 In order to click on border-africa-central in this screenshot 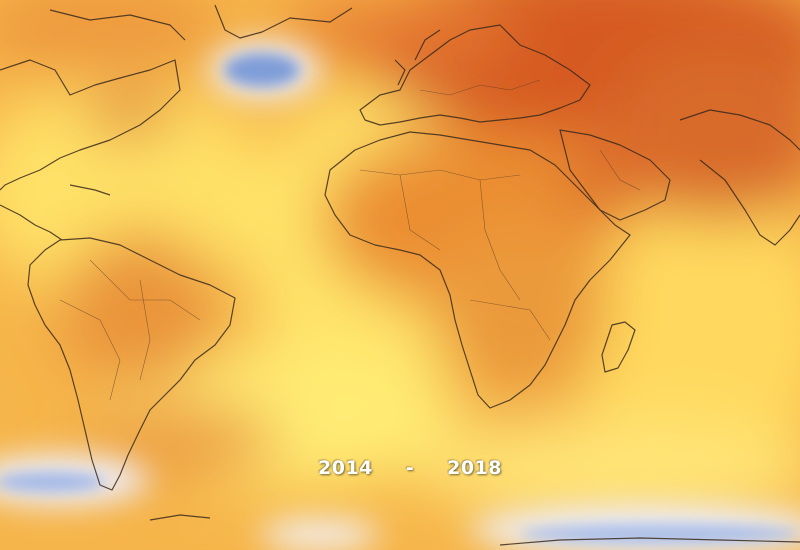, I will do `click(500, 240)`.